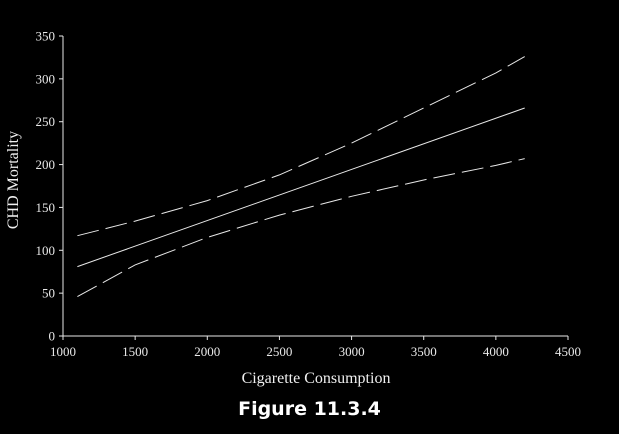  I want to click on x-tick-label: 3500, so click(424, 351).